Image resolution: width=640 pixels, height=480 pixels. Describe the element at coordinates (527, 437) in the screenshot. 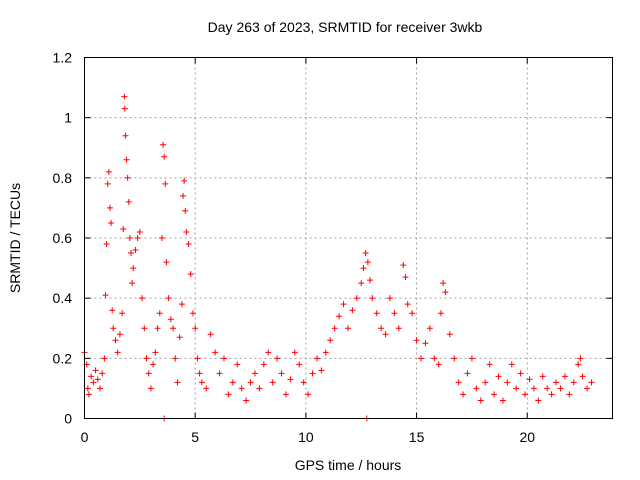

I see `x-tick-label: 20` at that location.